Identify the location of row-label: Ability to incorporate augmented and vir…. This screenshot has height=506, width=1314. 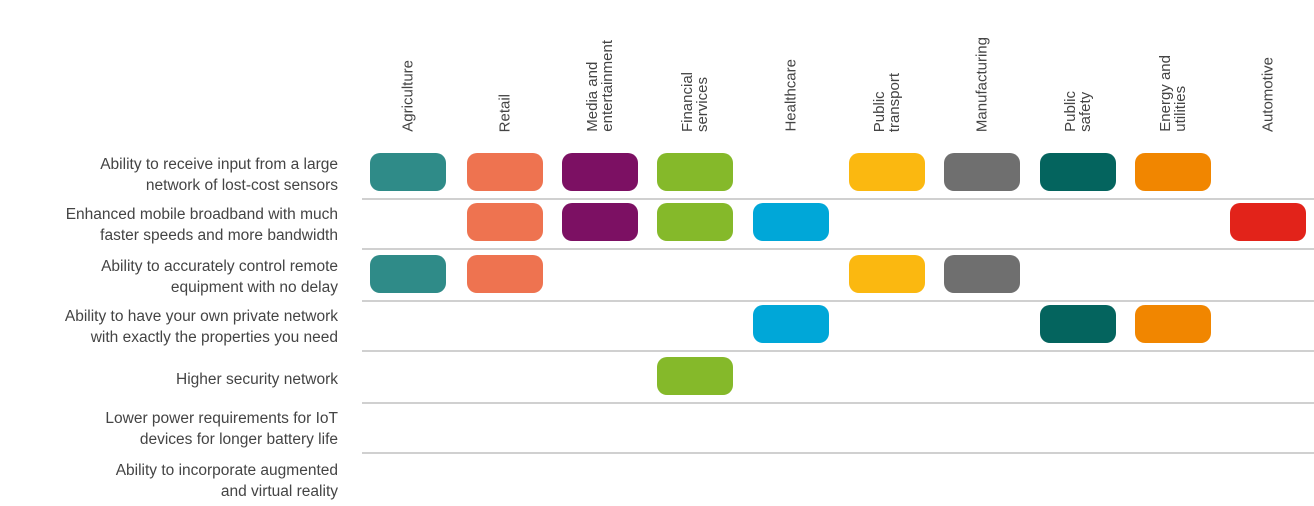
(226, 481).